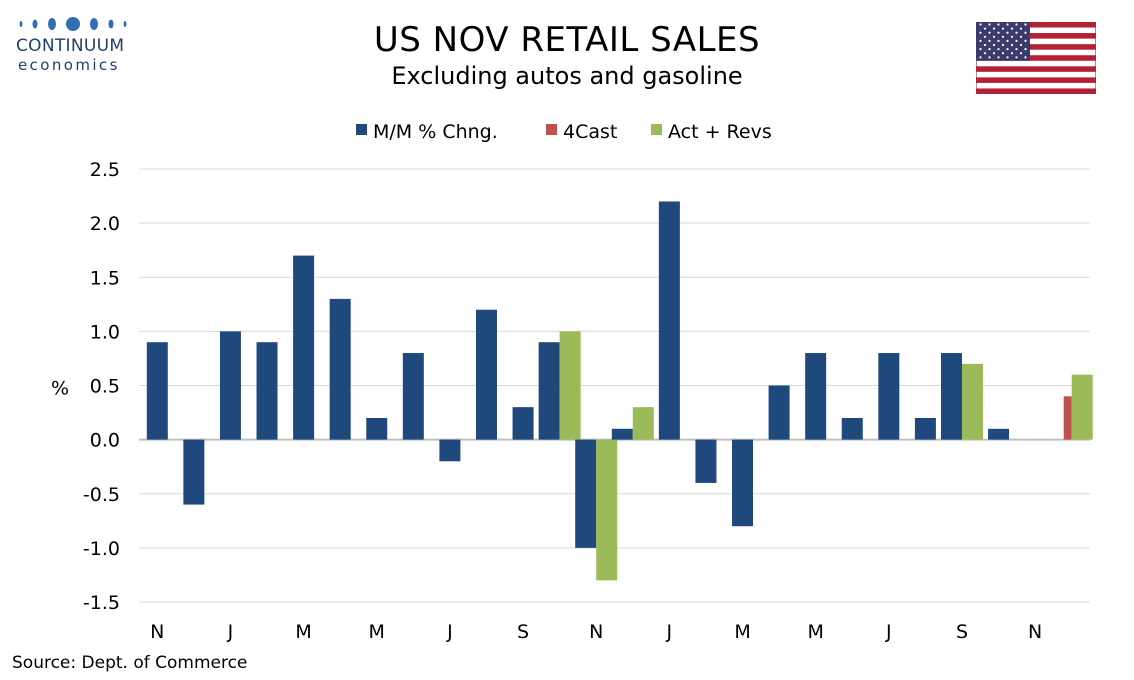 The image size is (1134, 680). I want to click on logo-brand-sub: economics, so click(69, 65).